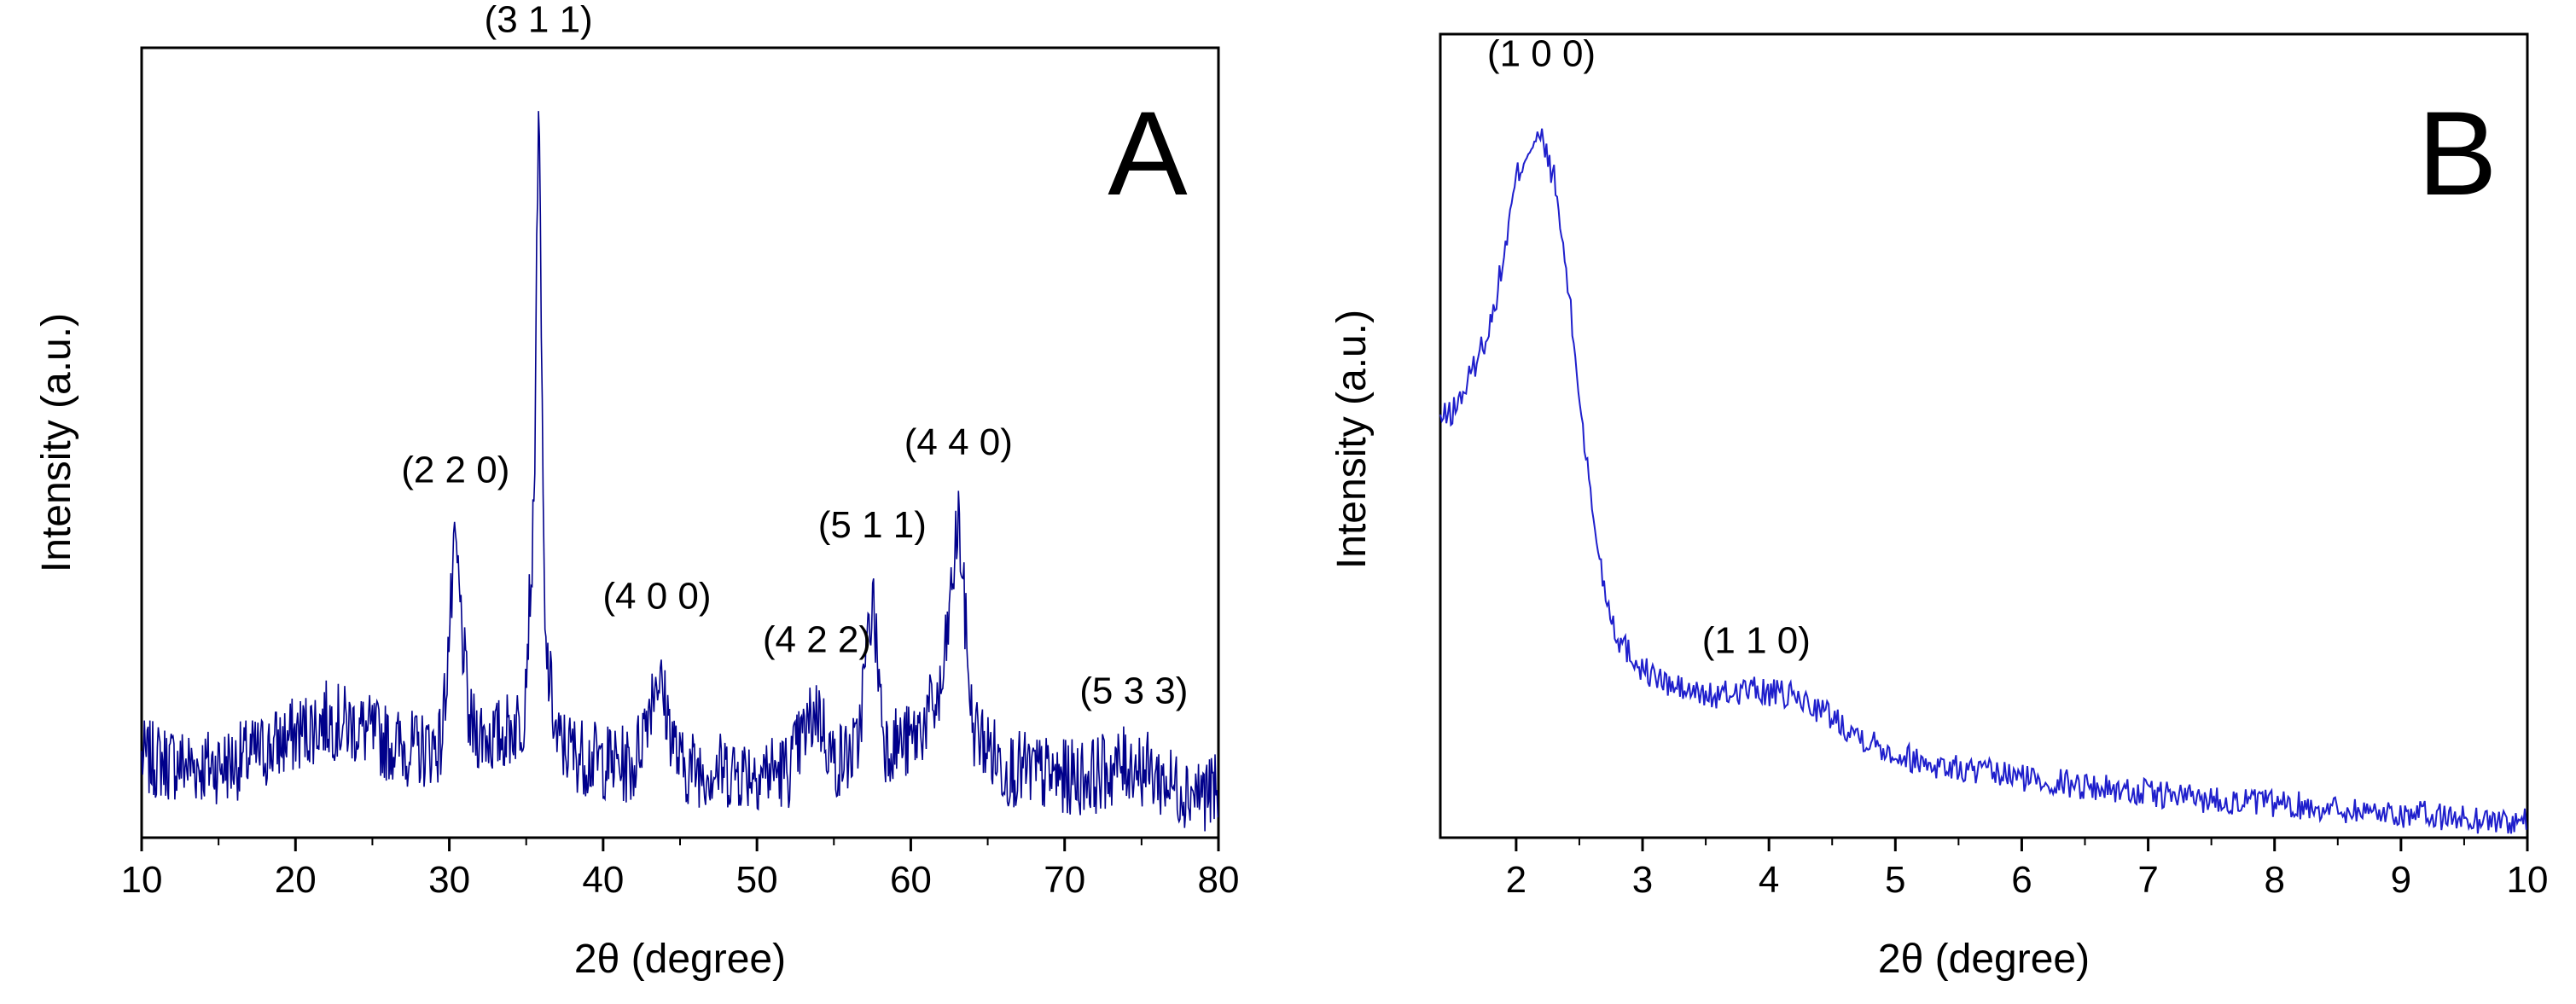 This screenshot has height=1004, width=2576. I want to click on x-tick-label: 5, so click(1895, 880).